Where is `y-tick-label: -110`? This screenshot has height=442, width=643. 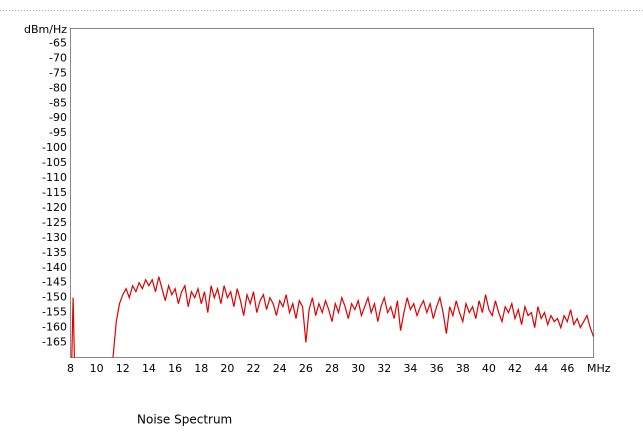 y-tick-label: -110 is located at coordinates (54, 177).